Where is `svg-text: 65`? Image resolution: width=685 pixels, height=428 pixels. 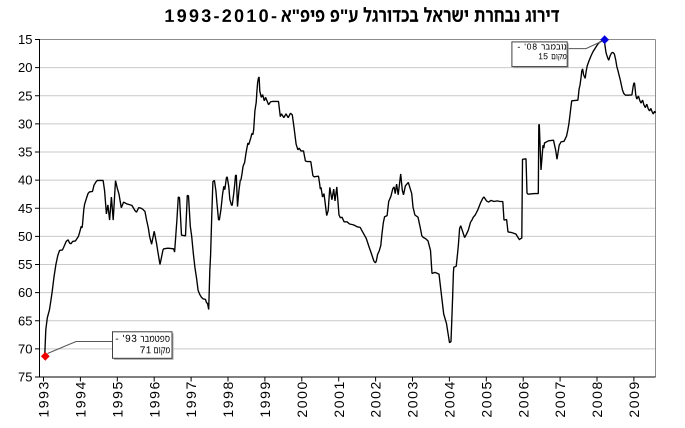 svg-text: 65 is located at coordinates (25, 320).